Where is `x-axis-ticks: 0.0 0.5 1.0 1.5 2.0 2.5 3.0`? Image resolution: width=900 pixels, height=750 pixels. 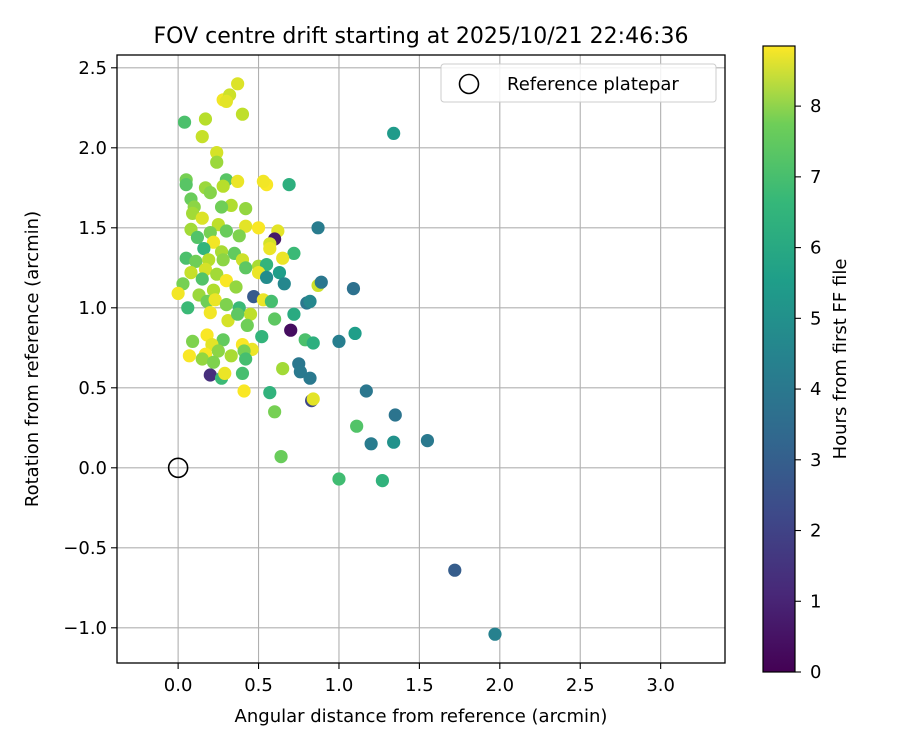
x-axis-ticks: 0.0 0.5 1.0 1.5 2.0 2.5 3.0 is located at coordinates (419, 679).